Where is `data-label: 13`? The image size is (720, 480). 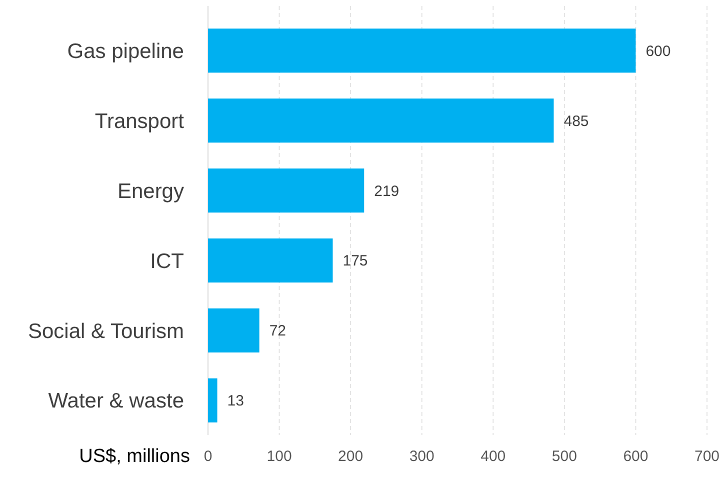
data-label: 13 is located at coordinates (235, 401).